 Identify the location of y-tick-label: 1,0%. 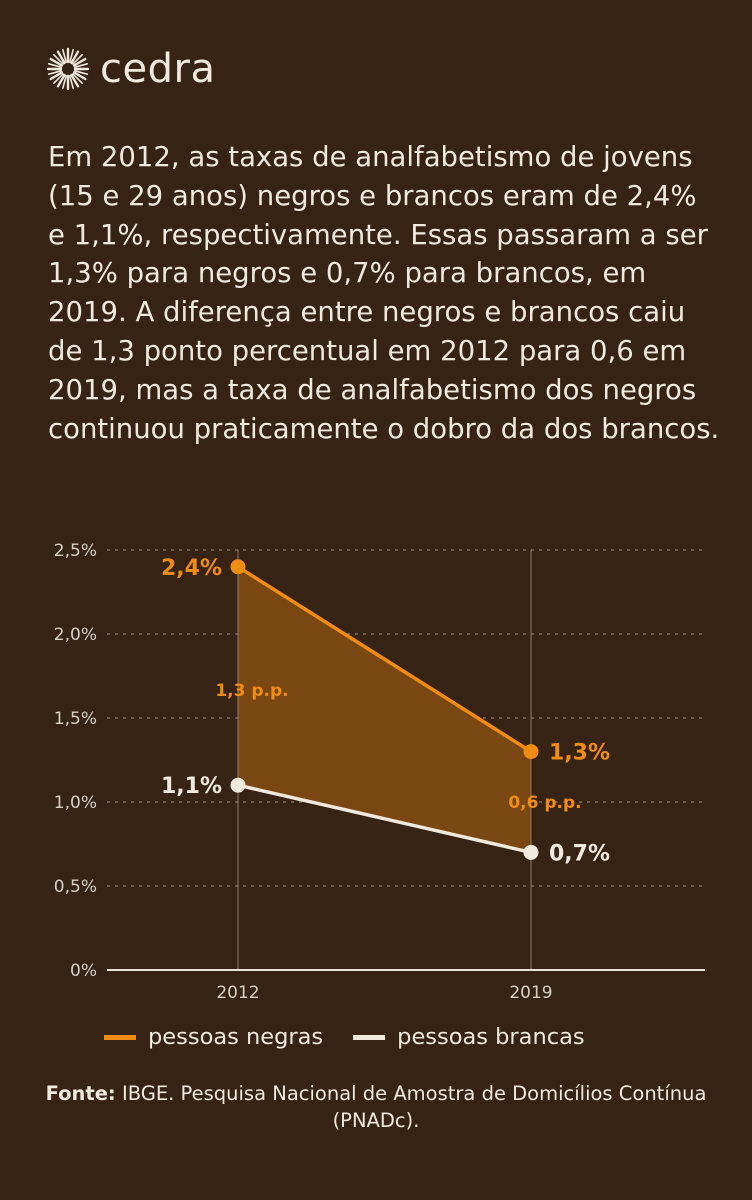
(75, 803).